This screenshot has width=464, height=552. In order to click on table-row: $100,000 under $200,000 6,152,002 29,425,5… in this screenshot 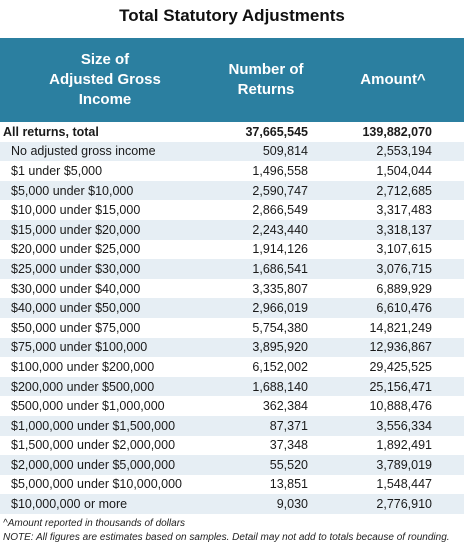, I will do `click(232, 367)`.